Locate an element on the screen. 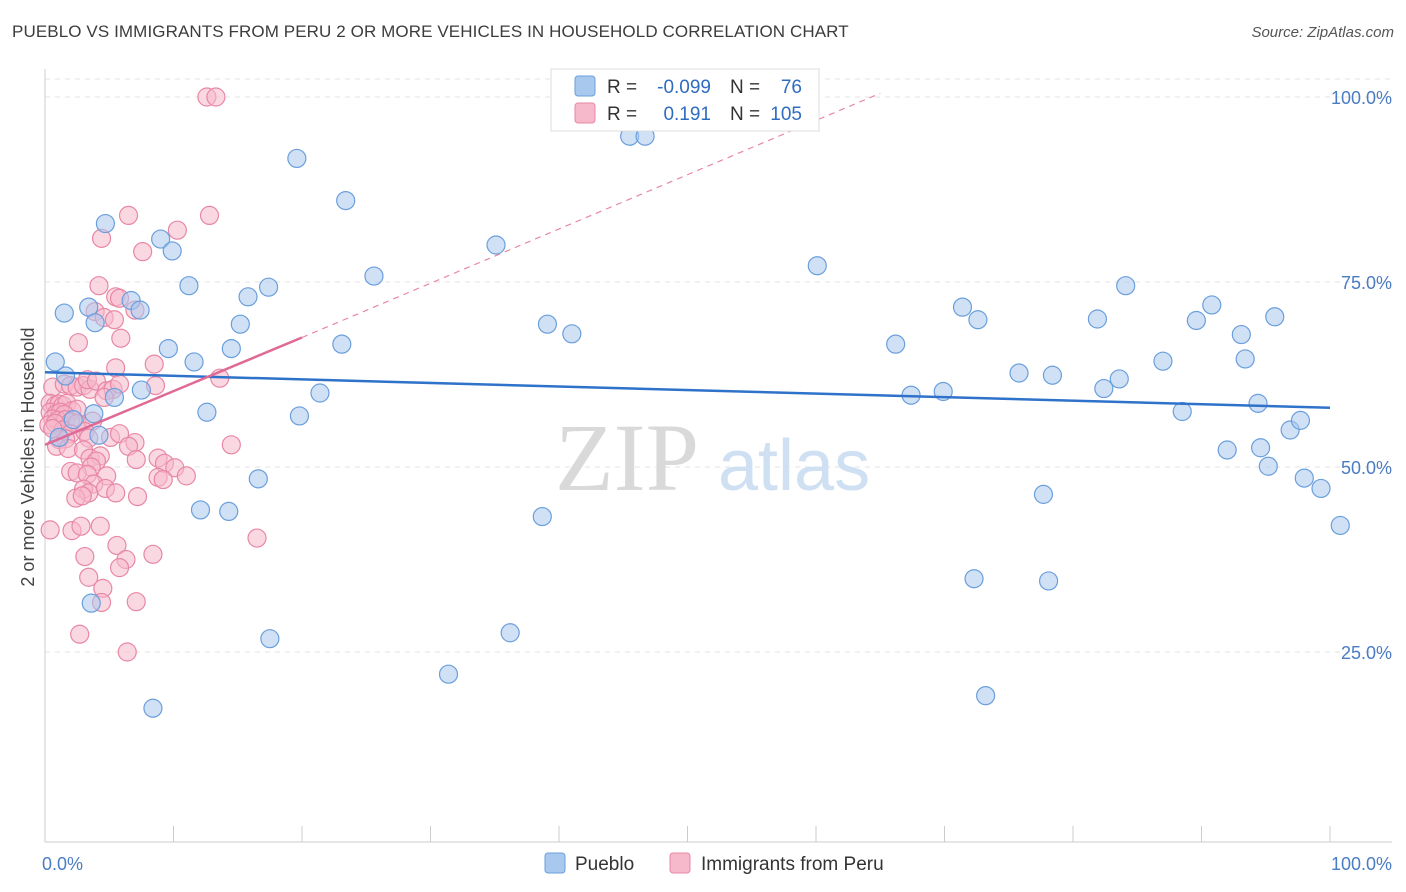 This screenshot has width=1406, height=892. x-tick-label-min: 0.0% is located at coordinates (62, 864).